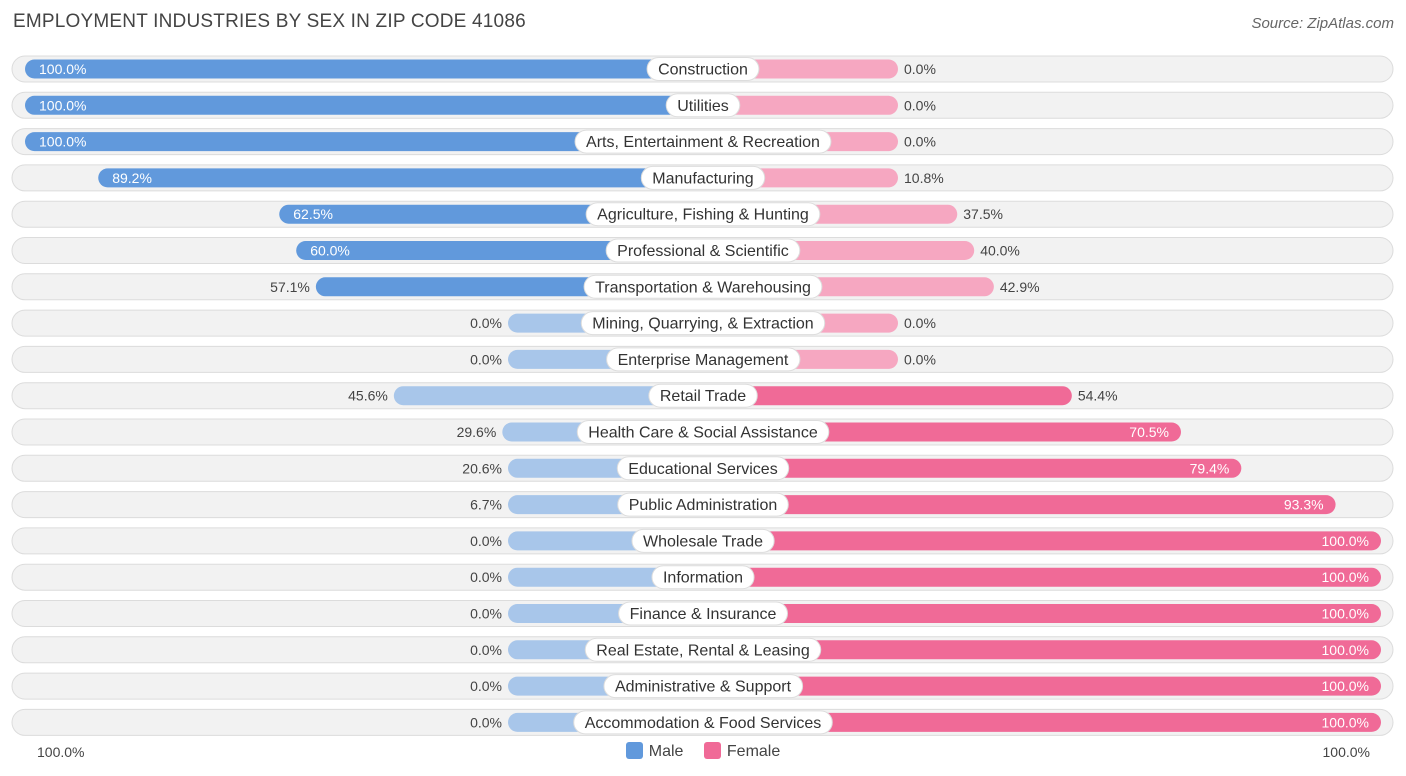 This screenshot has width=1406, height=776. I want to click on legend-item-male: Male, so click(654, 751).